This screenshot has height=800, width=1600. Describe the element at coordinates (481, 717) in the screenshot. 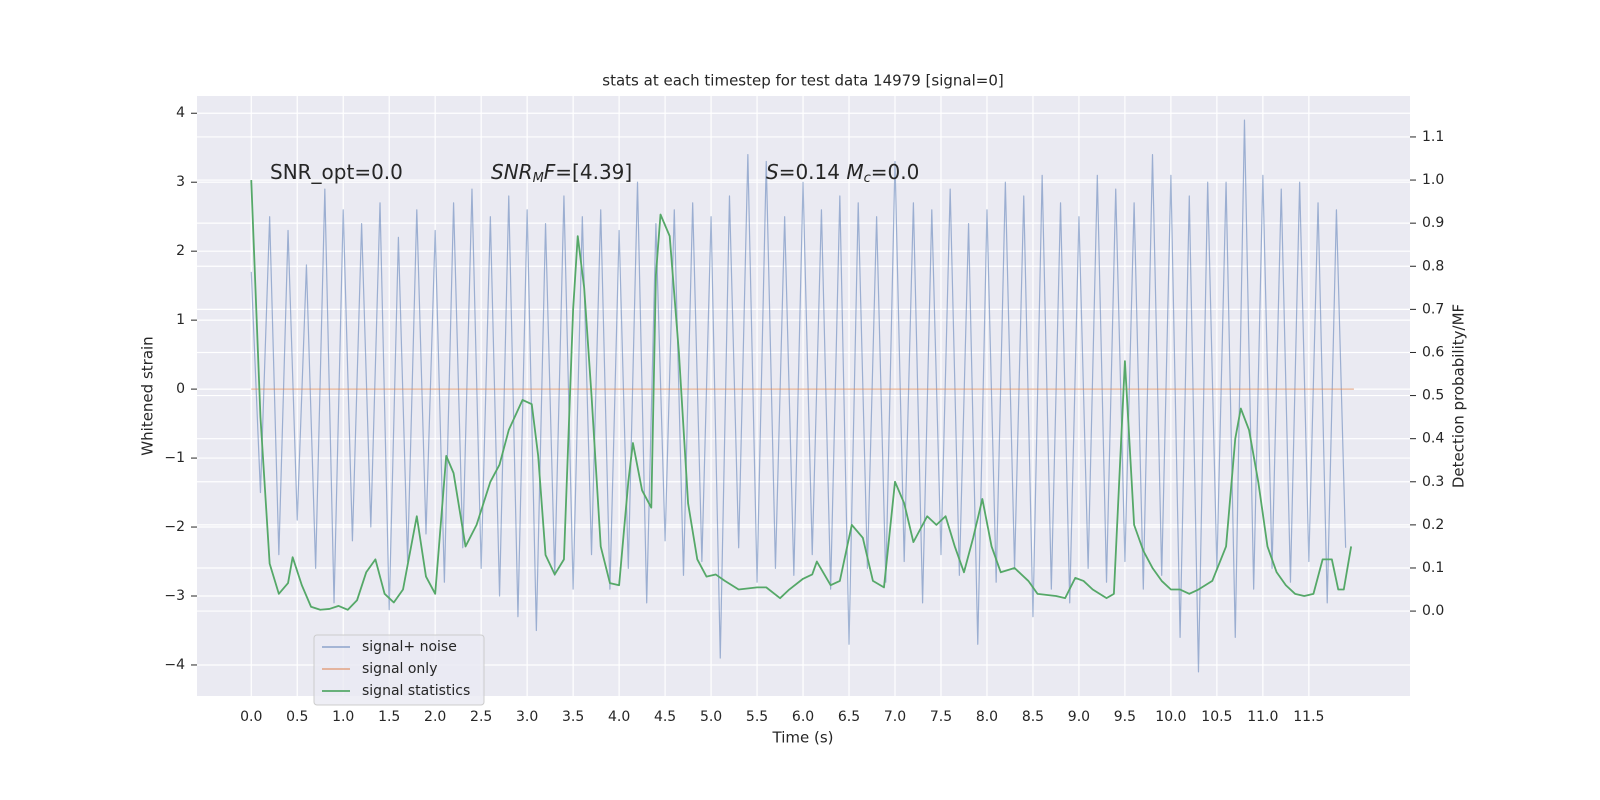

I see `x-tick-label: 2.5` at that location.